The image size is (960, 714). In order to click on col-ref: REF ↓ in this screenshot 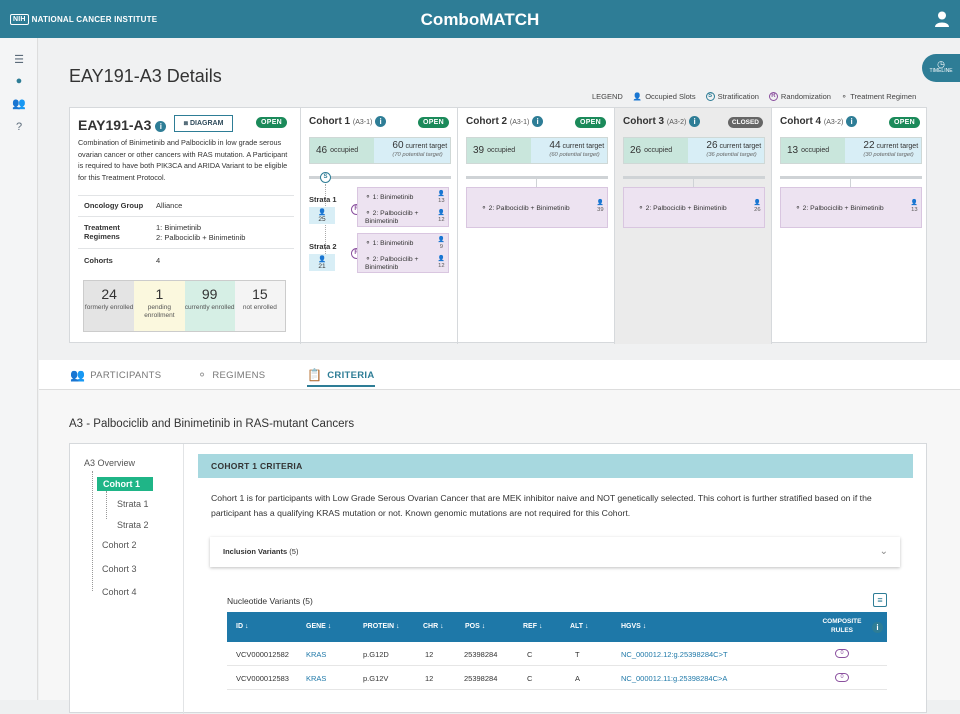, I will do `click(533, 626)`.